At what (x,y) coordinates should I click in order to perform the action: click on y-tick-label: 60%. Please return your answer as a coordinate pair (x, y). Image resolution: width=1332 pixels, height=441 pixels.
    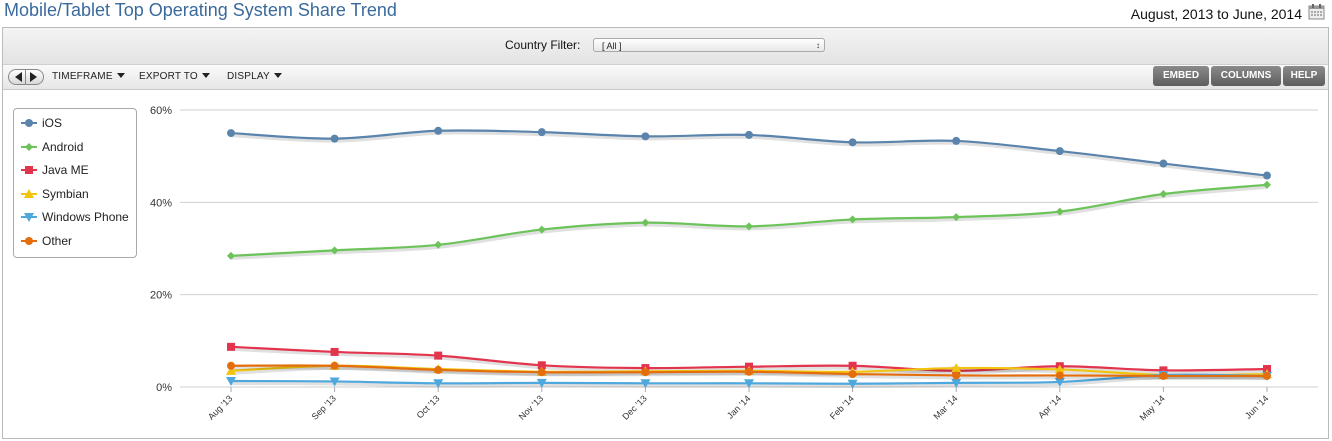
    Looking at the image, I should click on (161, 111).